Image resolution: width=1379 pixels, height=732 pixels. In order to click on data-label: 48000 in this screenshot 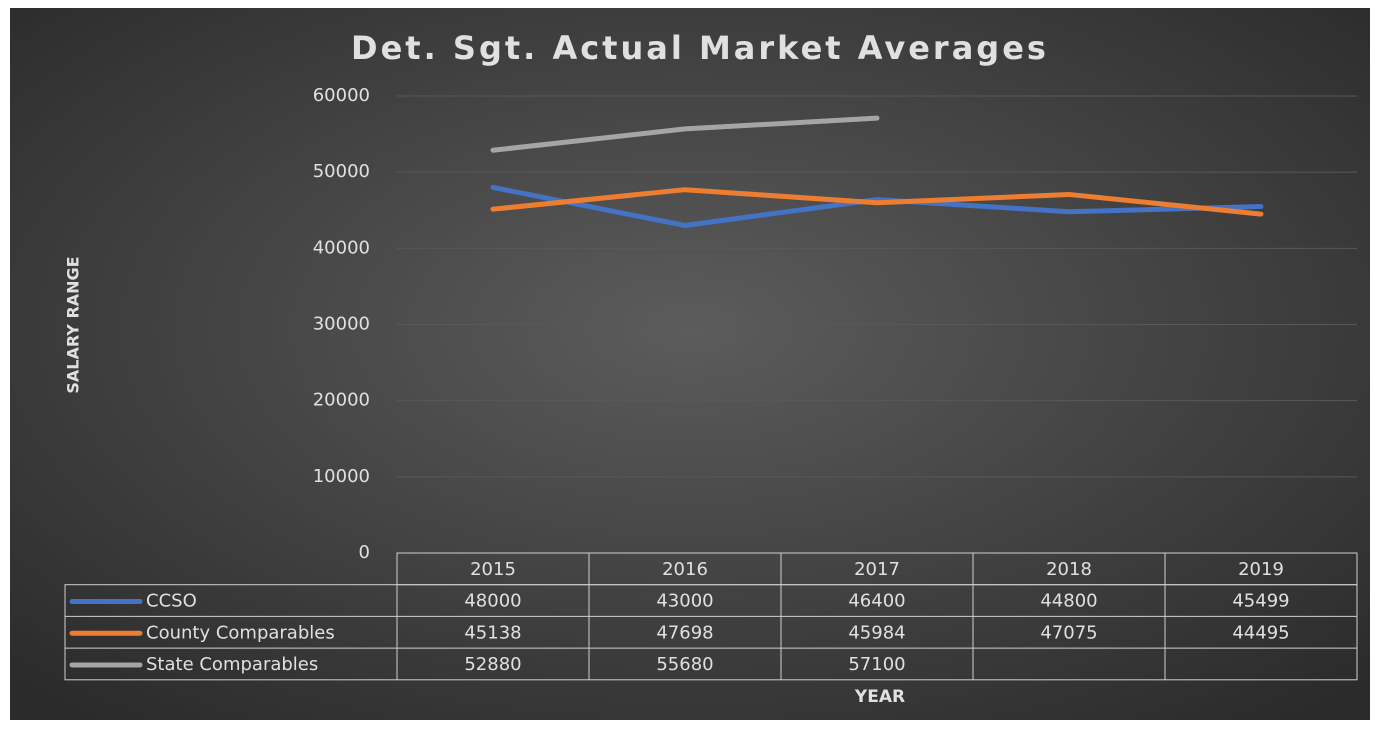, I will do `click(492, 601)`.